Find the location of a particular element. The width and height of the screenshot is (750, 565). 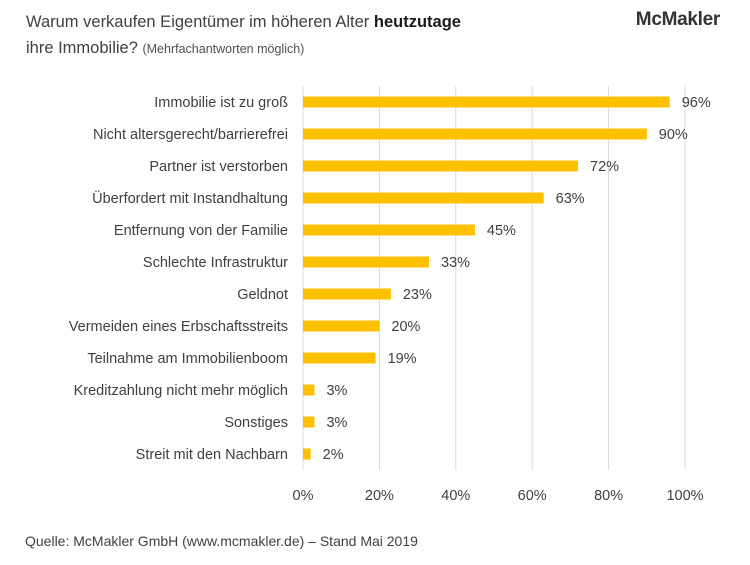

title-text-line2: ihre Immobilie? is located at coordinates (84, 48).